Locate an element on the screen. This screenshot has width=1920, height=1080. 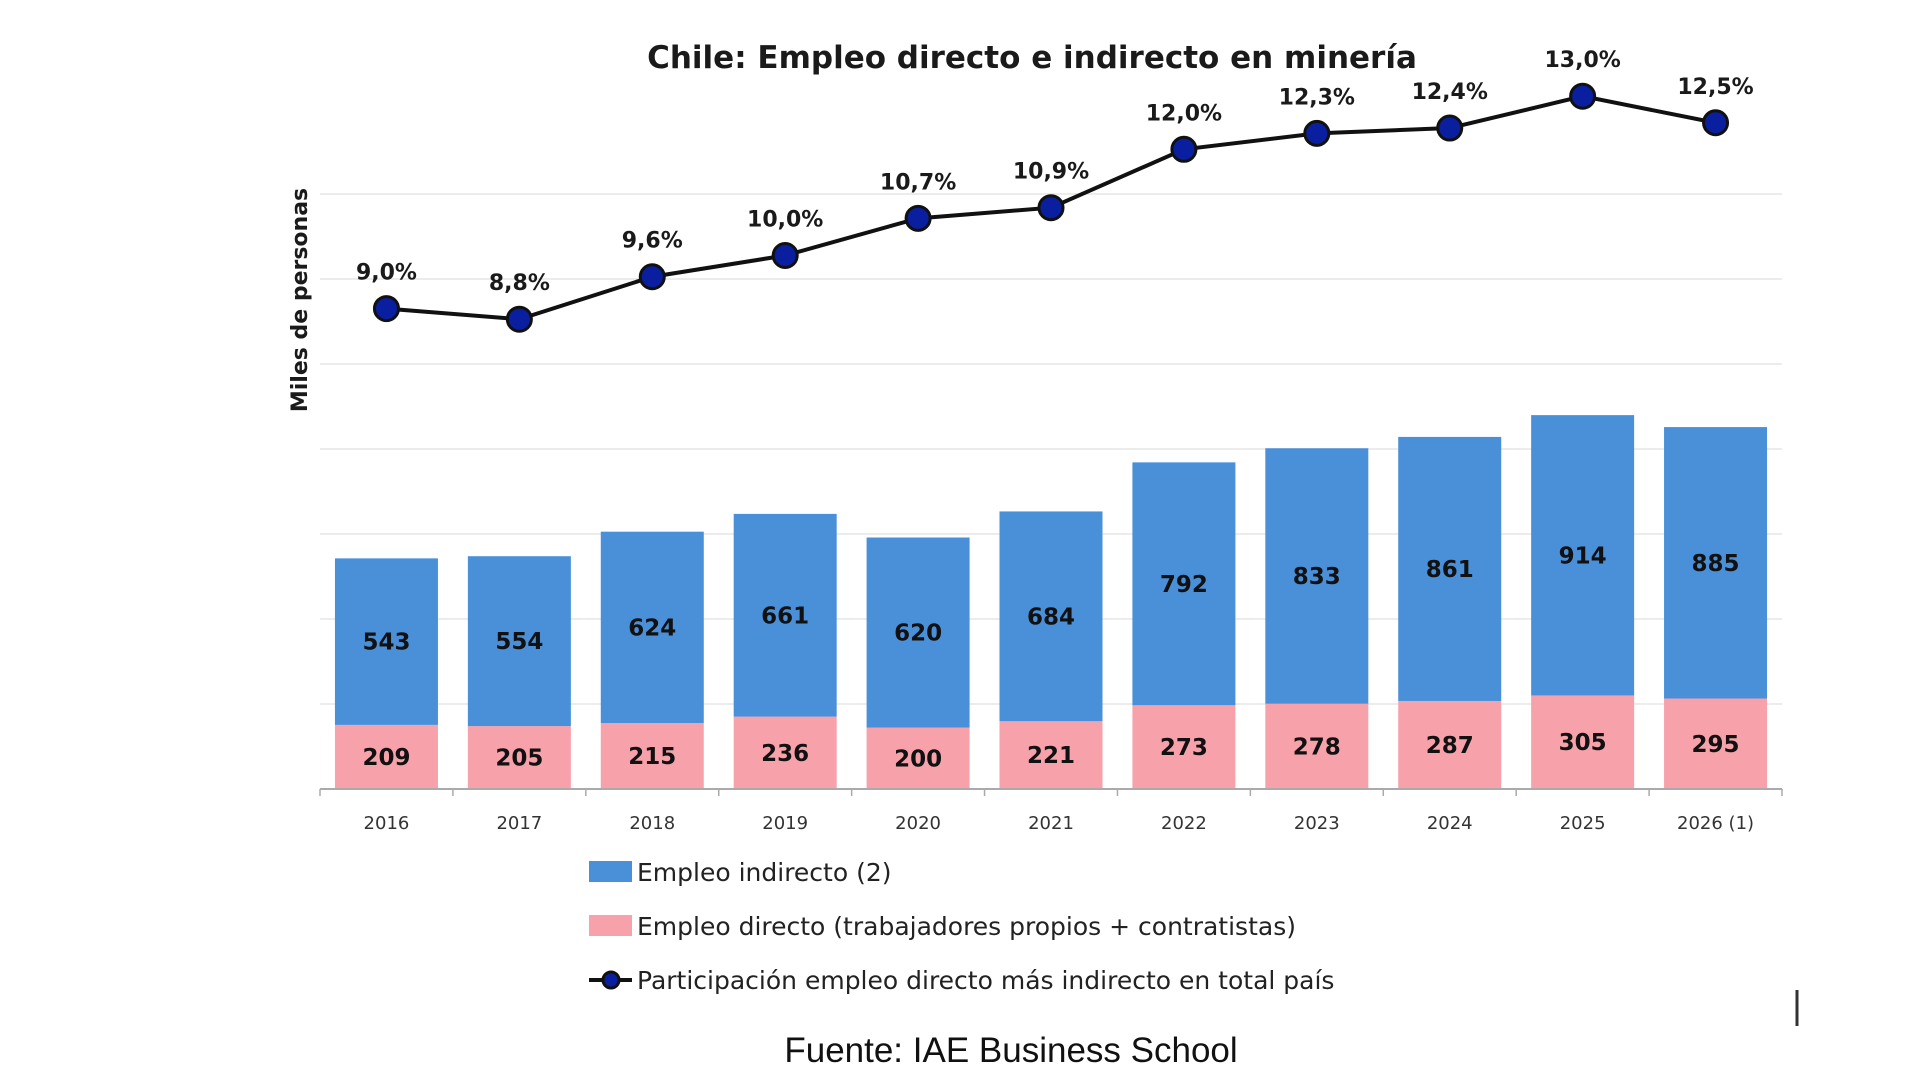
bar-label-direct: 205 is located at coordinates (519, 759).